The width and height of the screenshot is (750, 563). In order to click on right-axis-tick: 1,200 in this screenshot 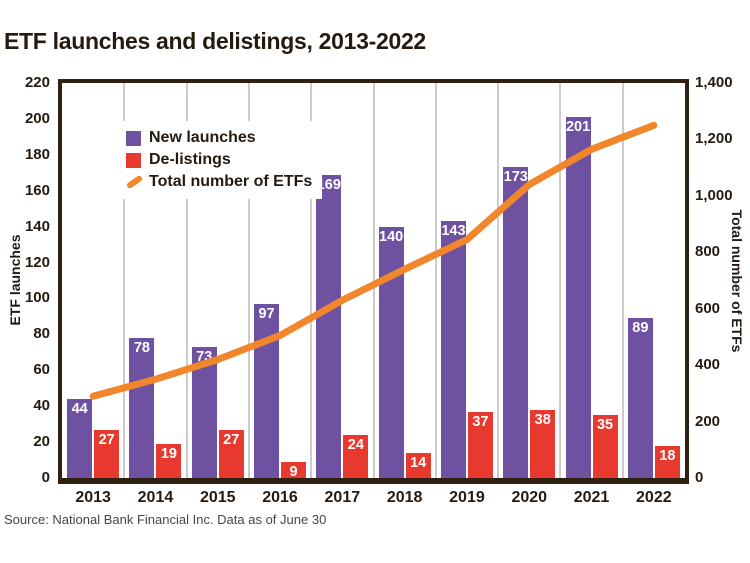, I will do `click(714, 139)`.